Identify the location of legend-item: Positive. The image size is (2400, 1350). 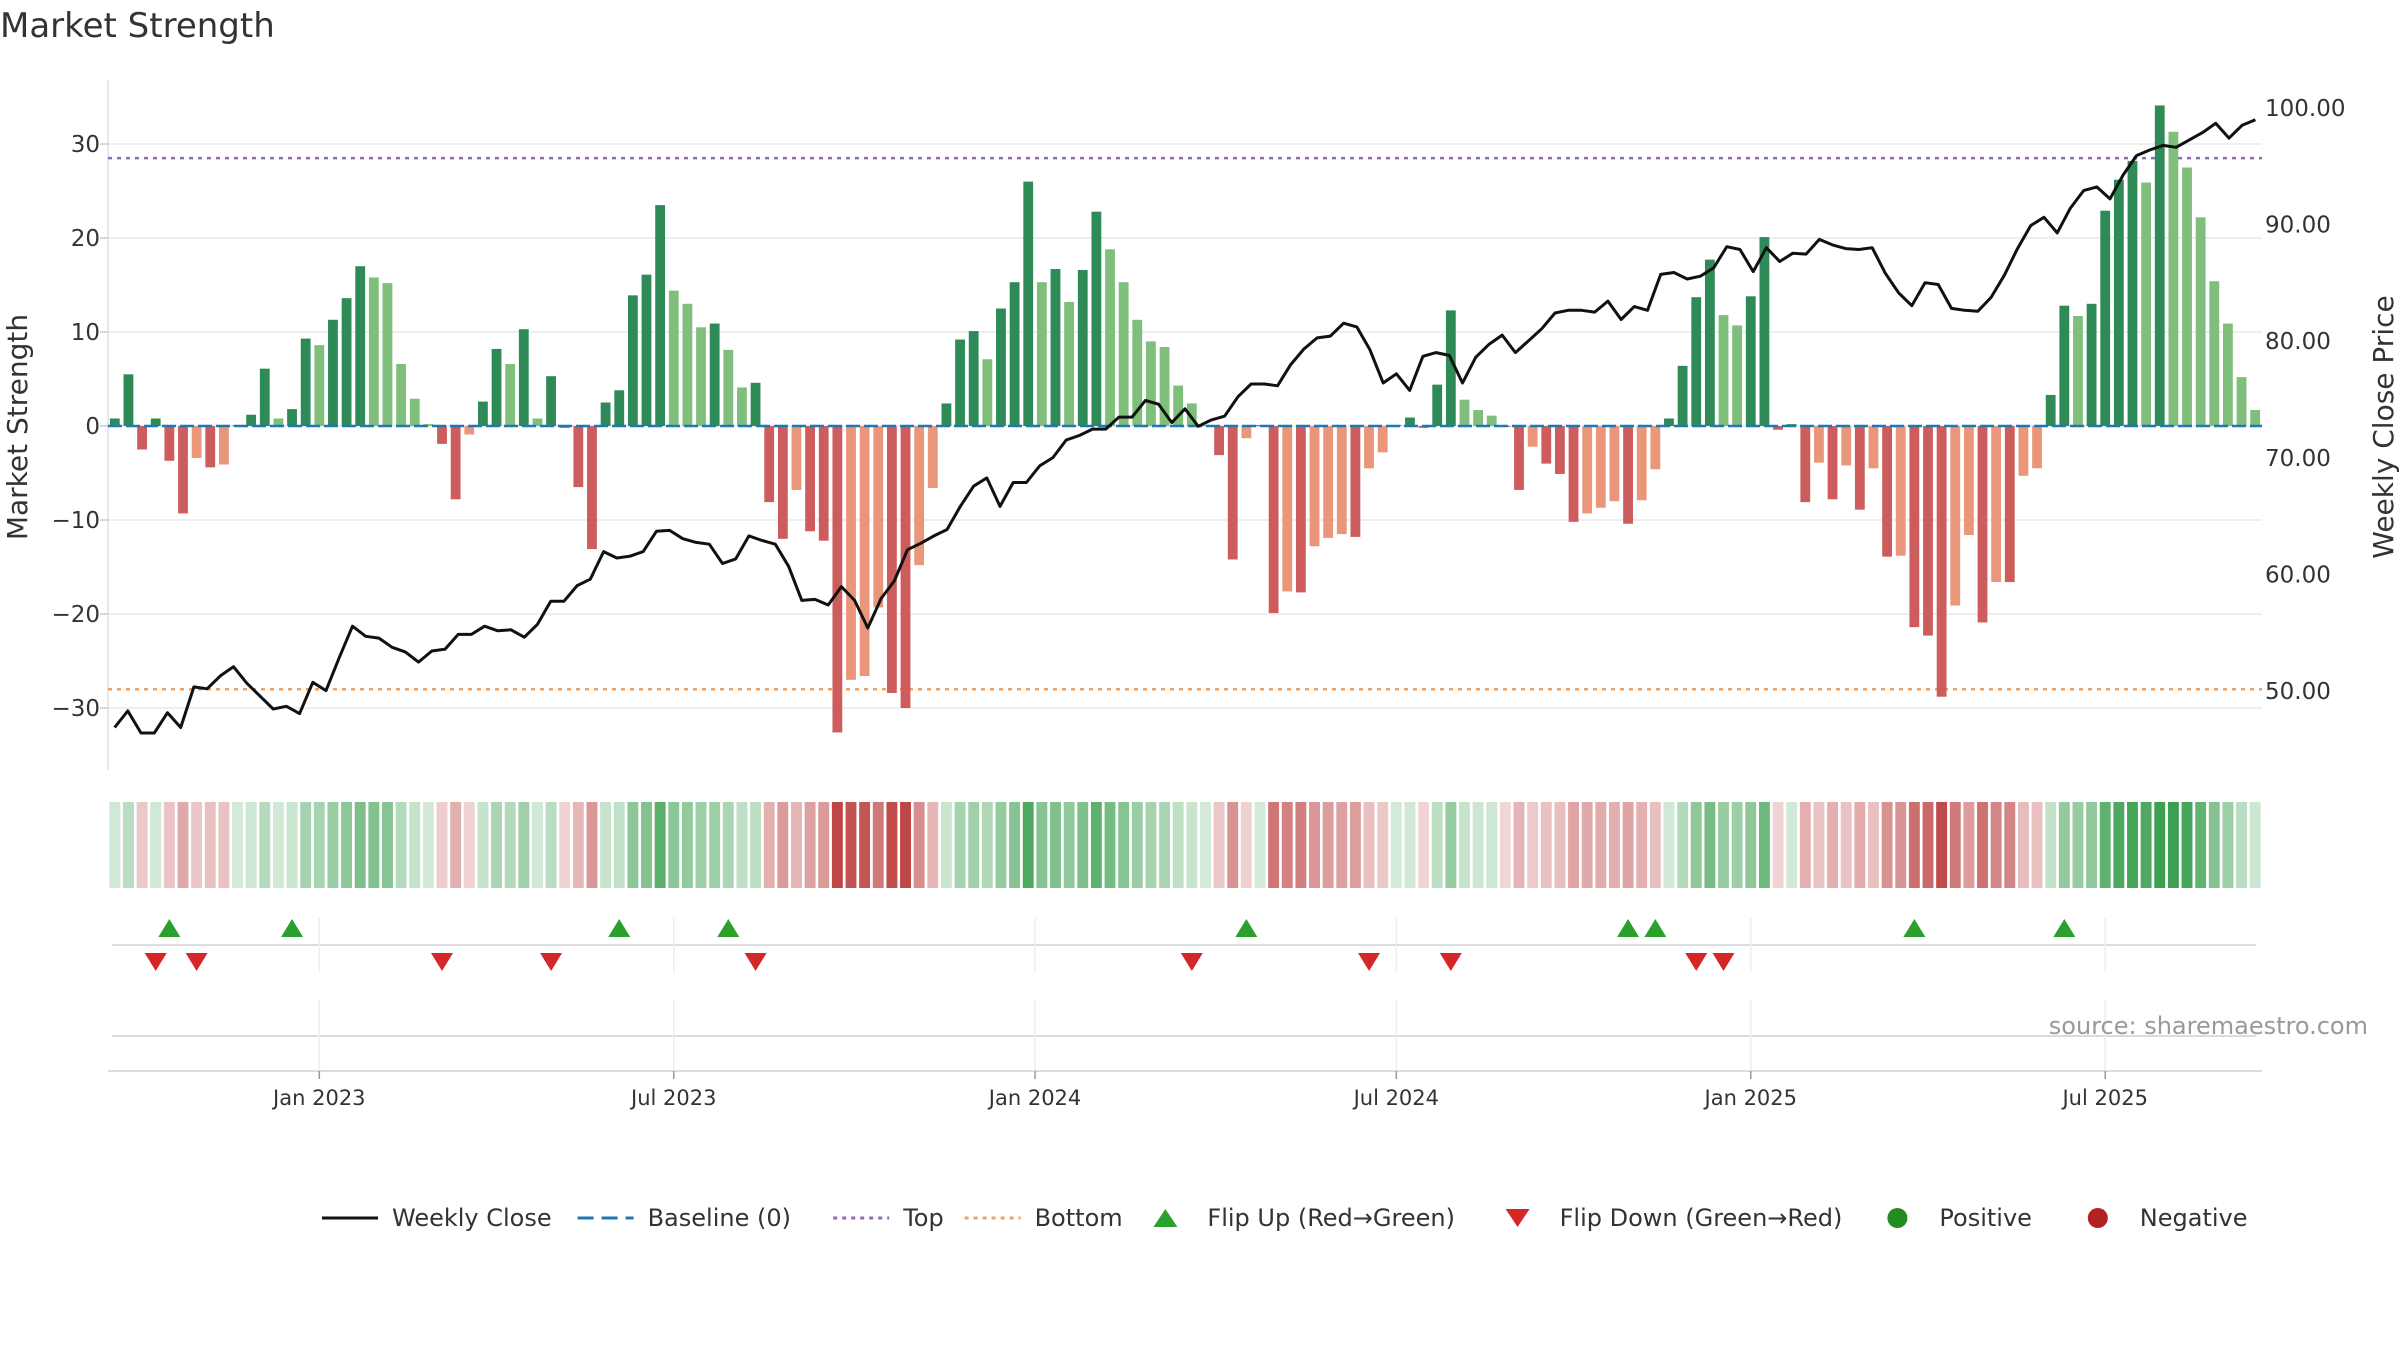
(1959, 1218).